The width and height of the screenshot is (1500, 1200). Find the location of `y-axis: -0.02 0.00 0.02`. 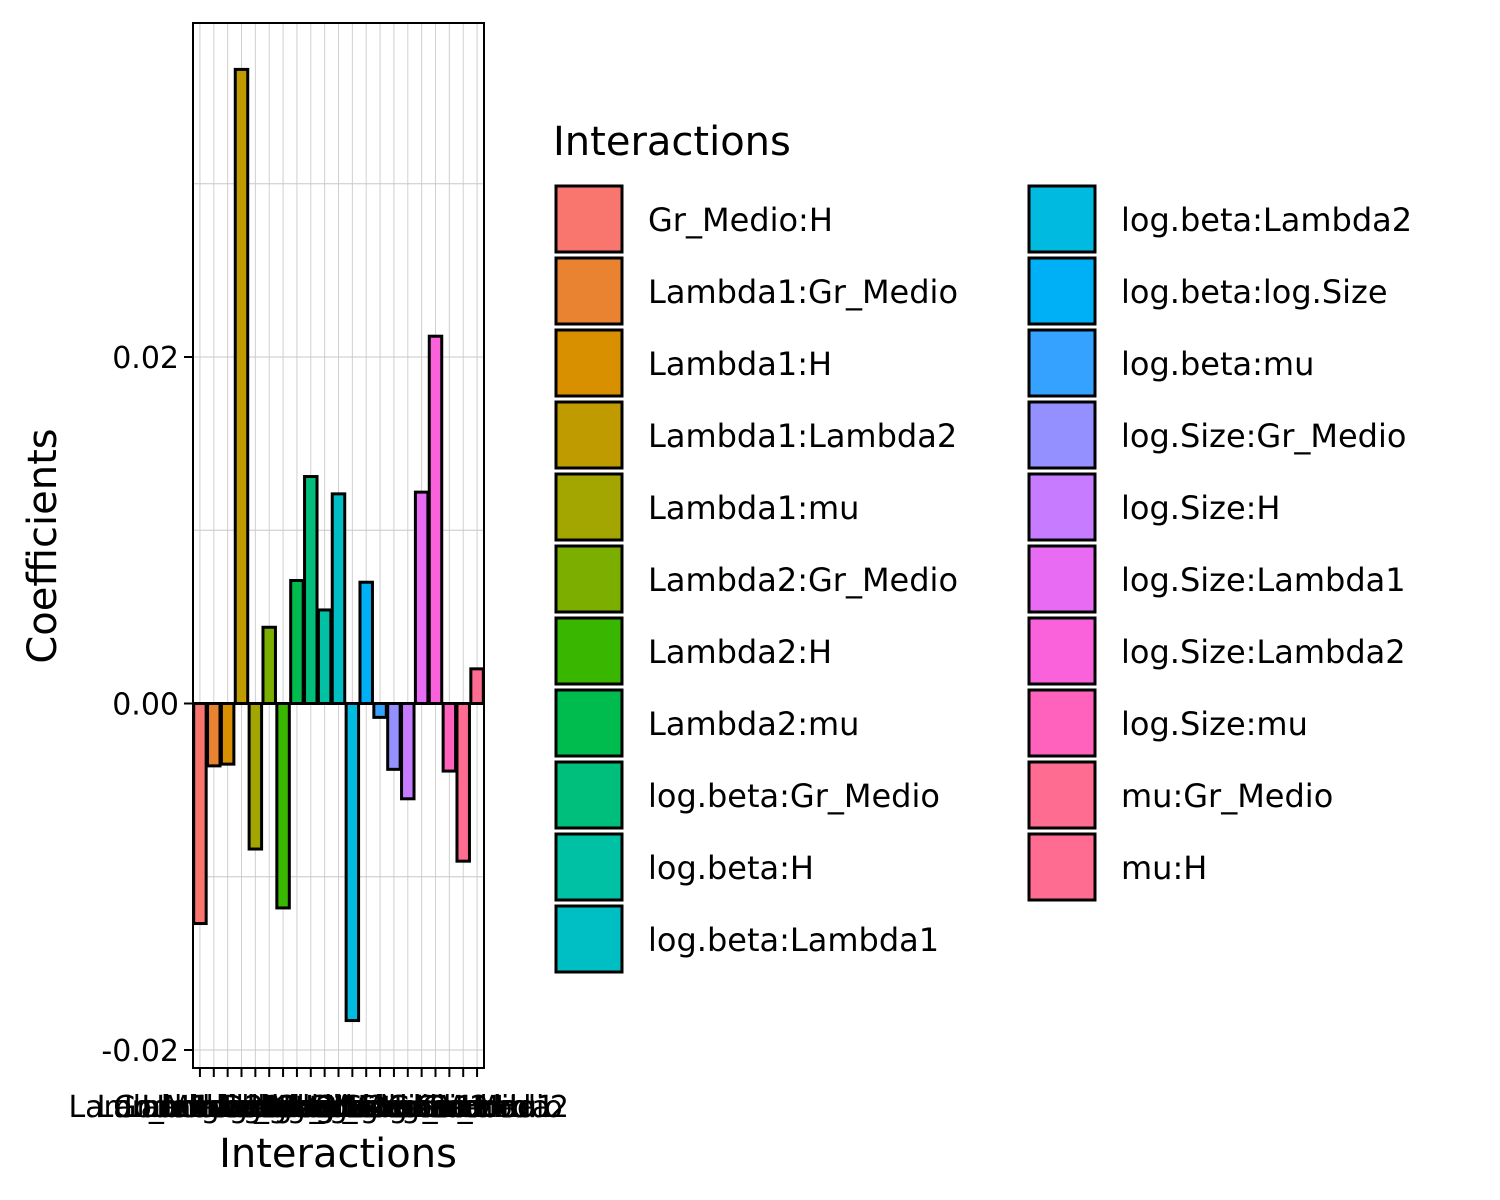

y-axis: -0.02 0.00 0.02 is located at coordinates (147, 705).